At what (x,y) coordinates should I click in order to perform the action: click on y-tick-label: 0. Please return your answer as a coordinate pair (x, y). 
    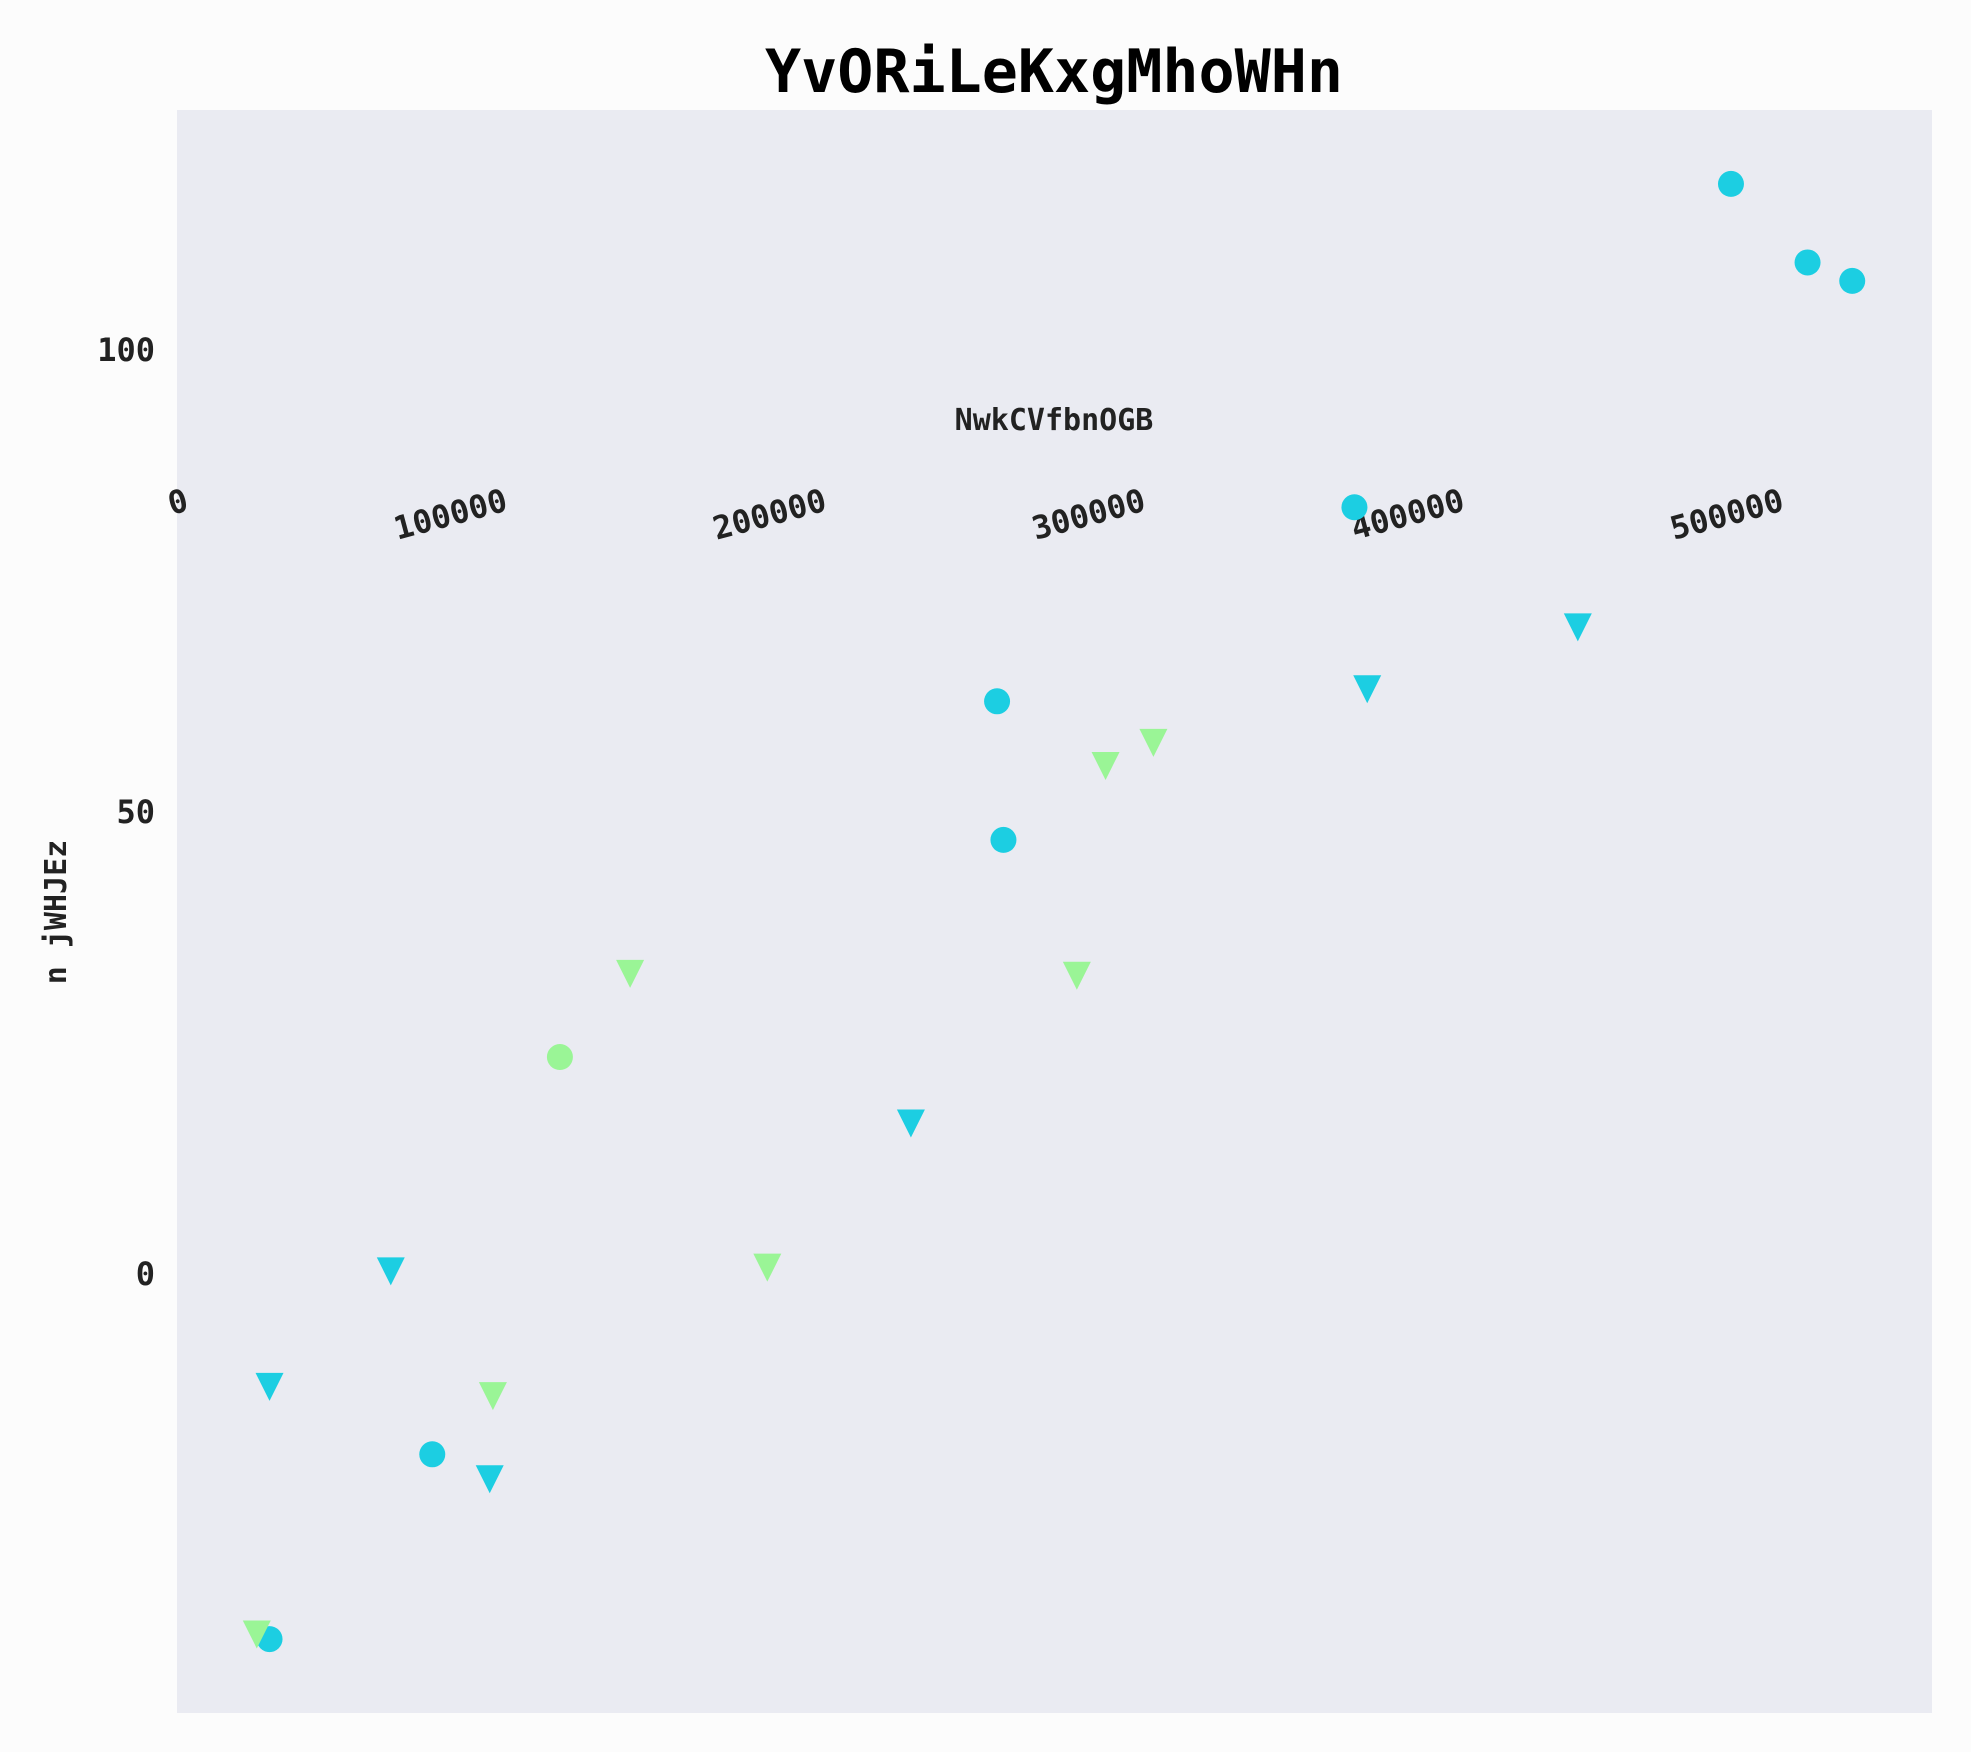
    Looking at the image, I should click on (145, 1274).